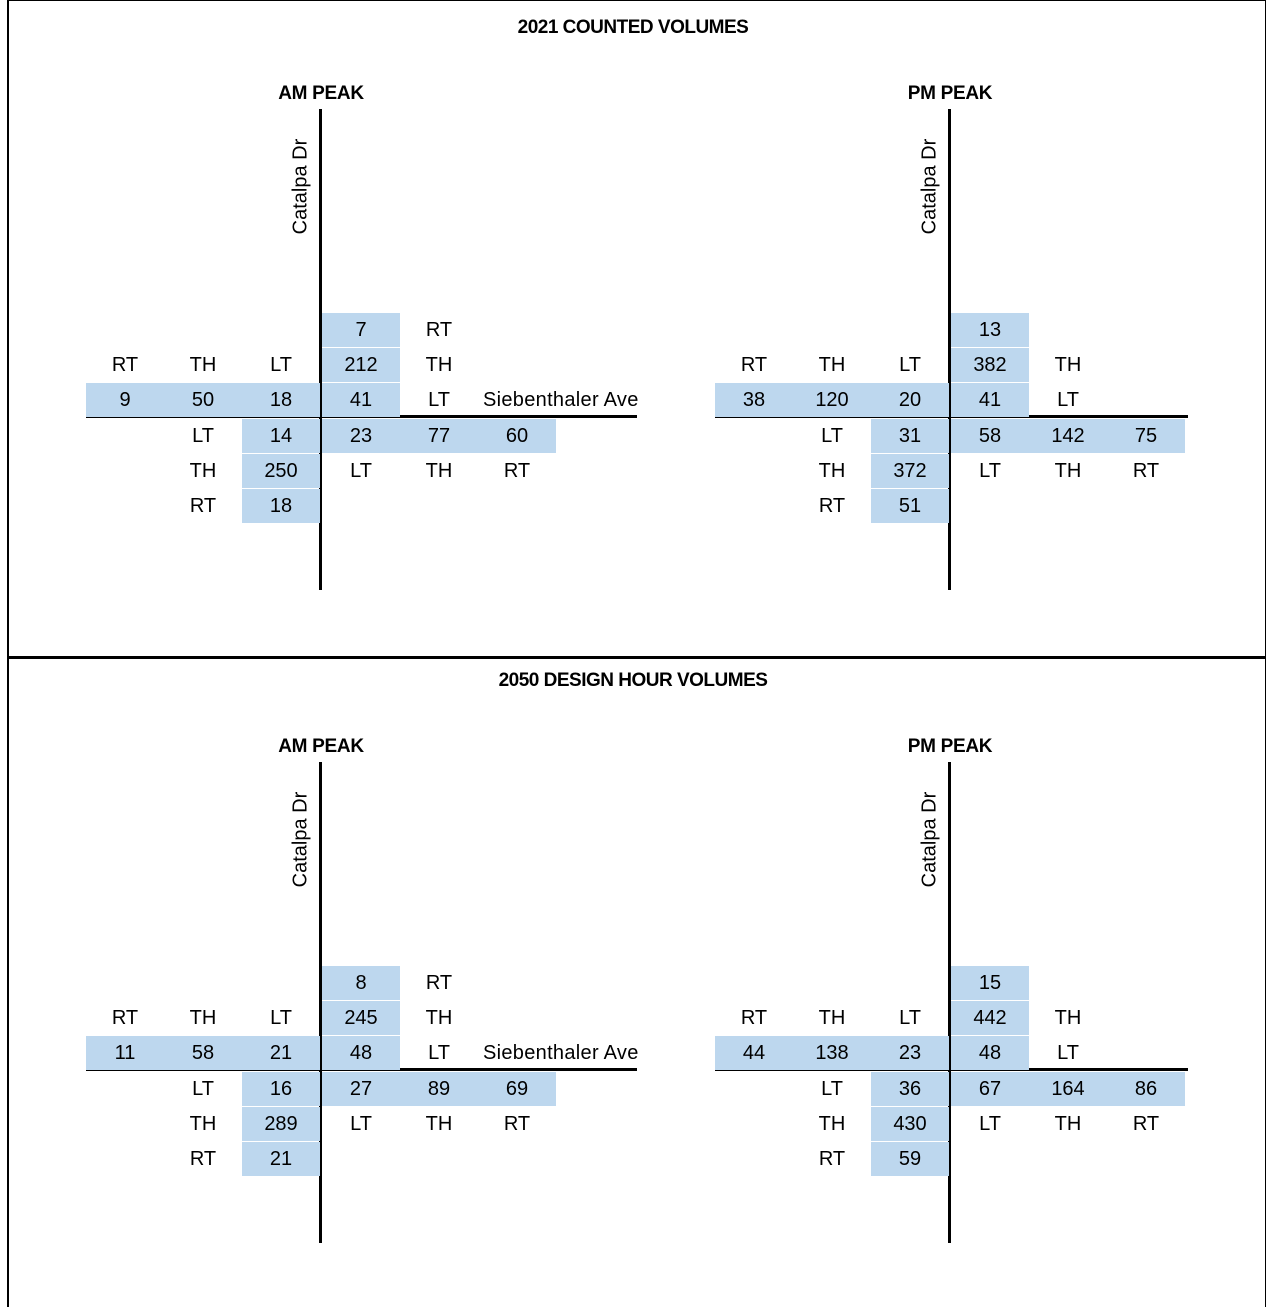  What do you see at coordinates (910, 1053) in the screenshot?
I see `eb-lt-value: 23` at bounding box center [910, 1053].